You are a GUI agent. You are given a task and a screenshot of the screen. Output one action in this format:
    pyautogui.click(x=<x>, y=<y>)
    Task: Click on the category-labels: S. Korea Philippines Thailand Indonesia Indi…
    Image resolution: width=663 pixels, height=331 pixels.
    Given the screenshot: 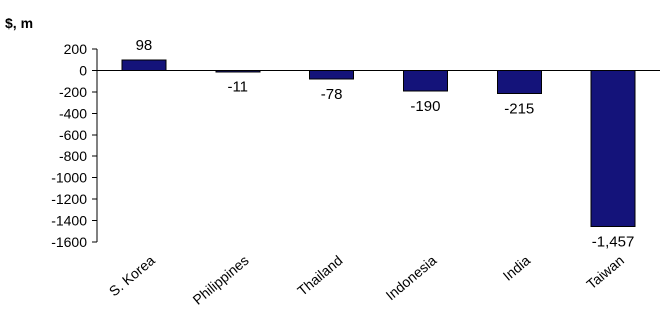 What is the action you would take?
    pyautogui.click(x=366, y=280)
    